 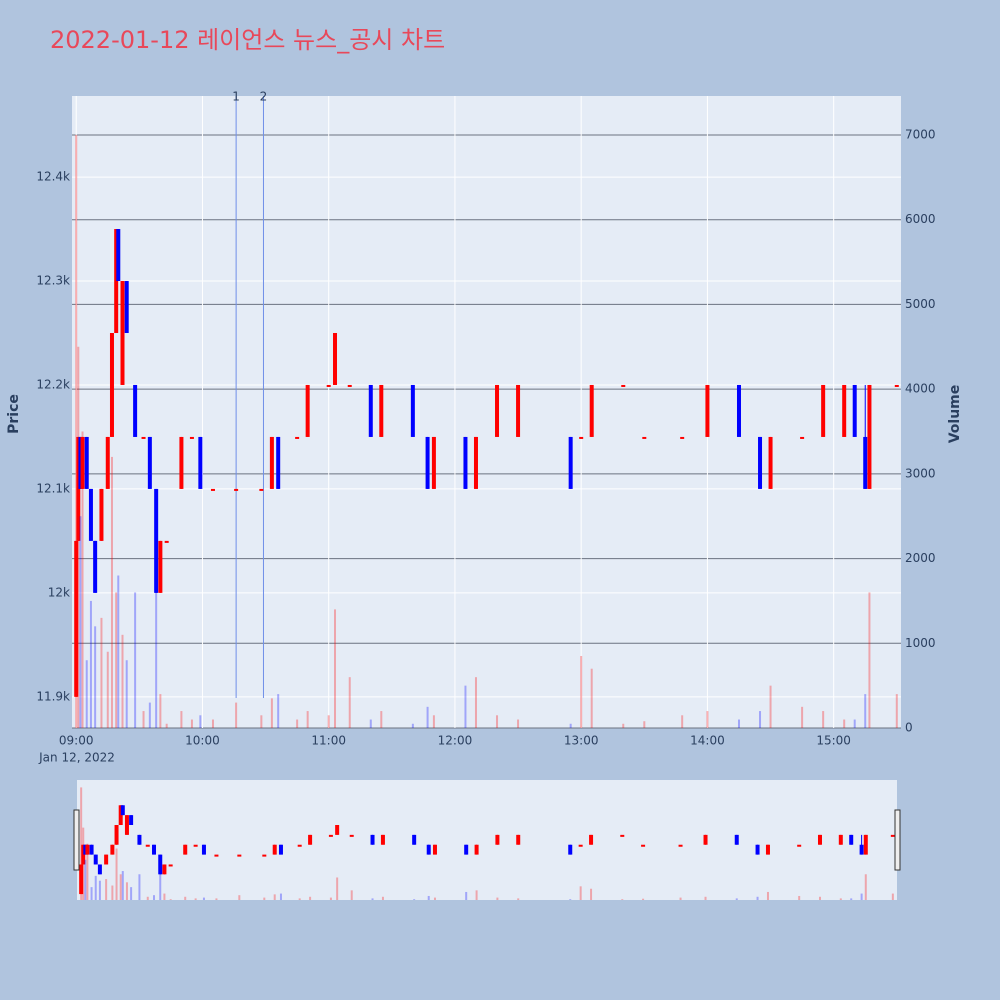 What do you see at coordinates (76, 741) in the screenshot?
I see `x-tick-label: 09:00` at bounding box center [76, 741].